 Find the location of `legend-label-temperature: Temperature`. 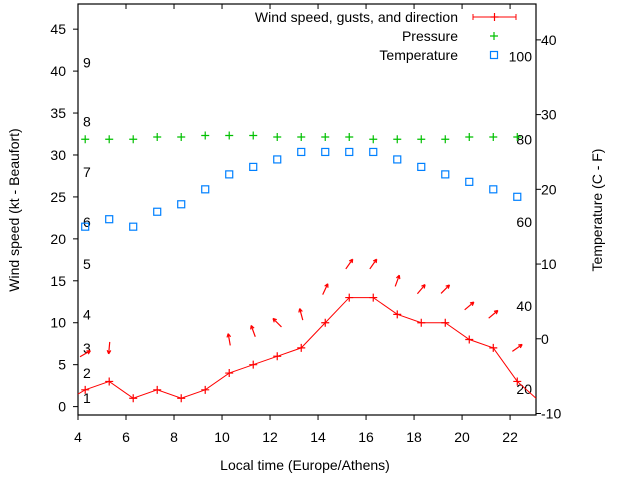

legend-label-temperature: Temperature is located at coordinates (418, 55).